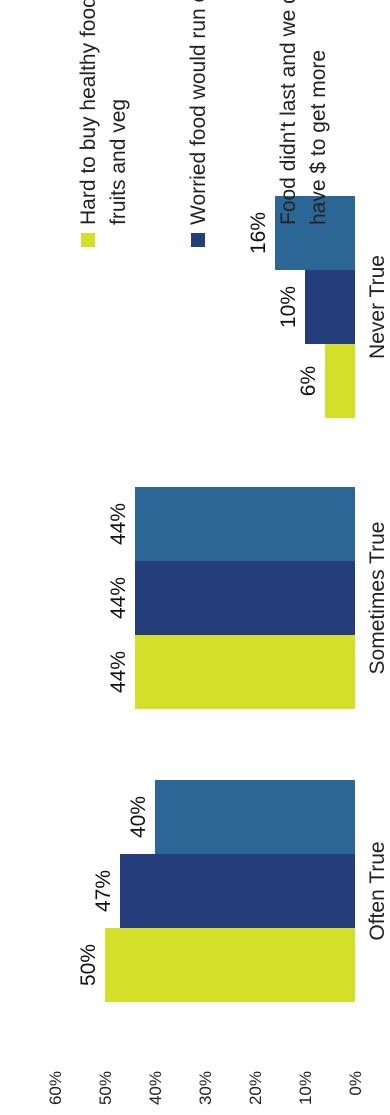  What do you see at coordinates (308, 381) in the screenshot?
I see `data-label: 6%` at bounding box center [308, 381].